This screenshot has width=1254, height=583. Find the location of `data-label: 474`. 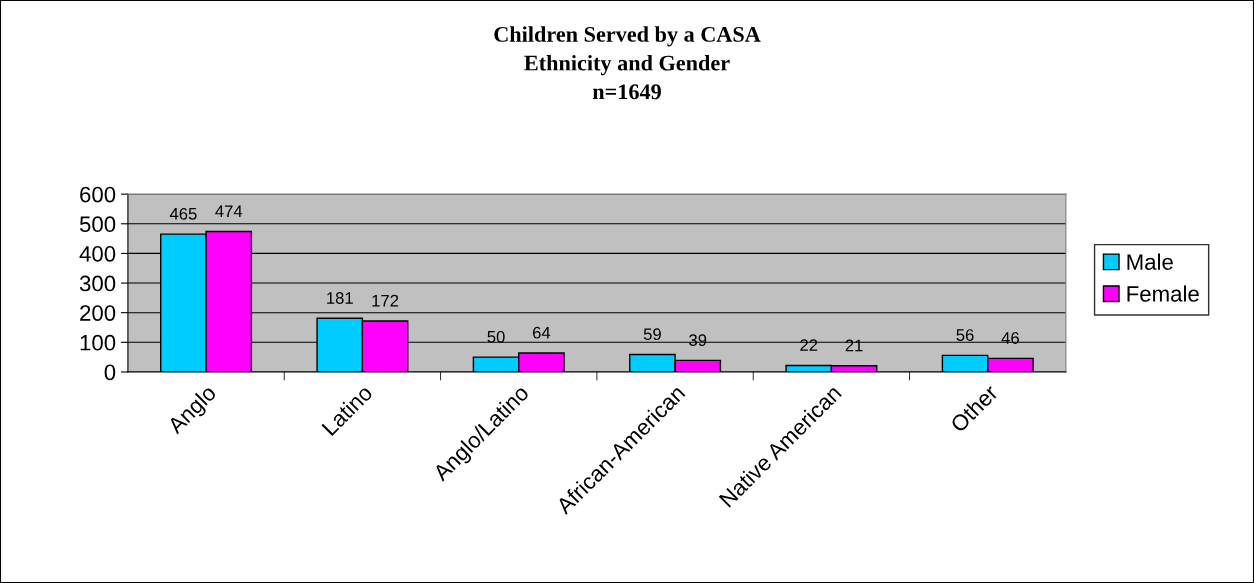

data-label: 474 is located at coordinates (229, 211).